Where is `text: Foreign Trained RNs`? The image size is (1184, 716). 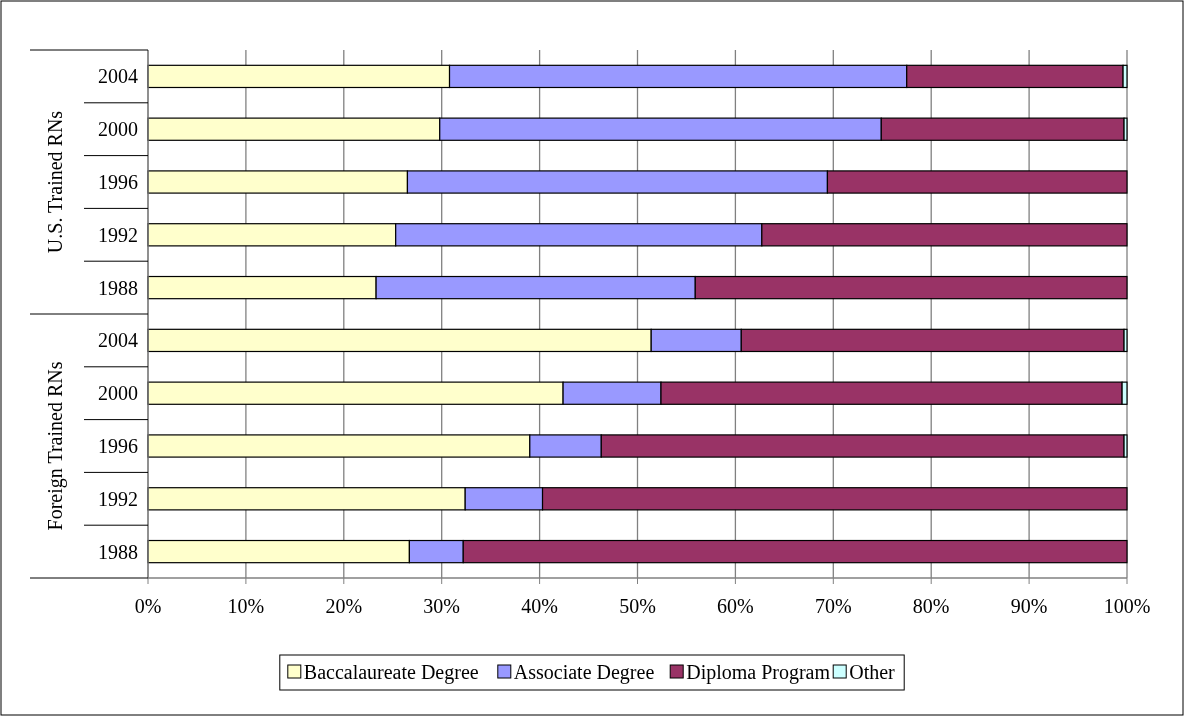
text: Foreign Trained RNs is located at coordinates (55, 446).